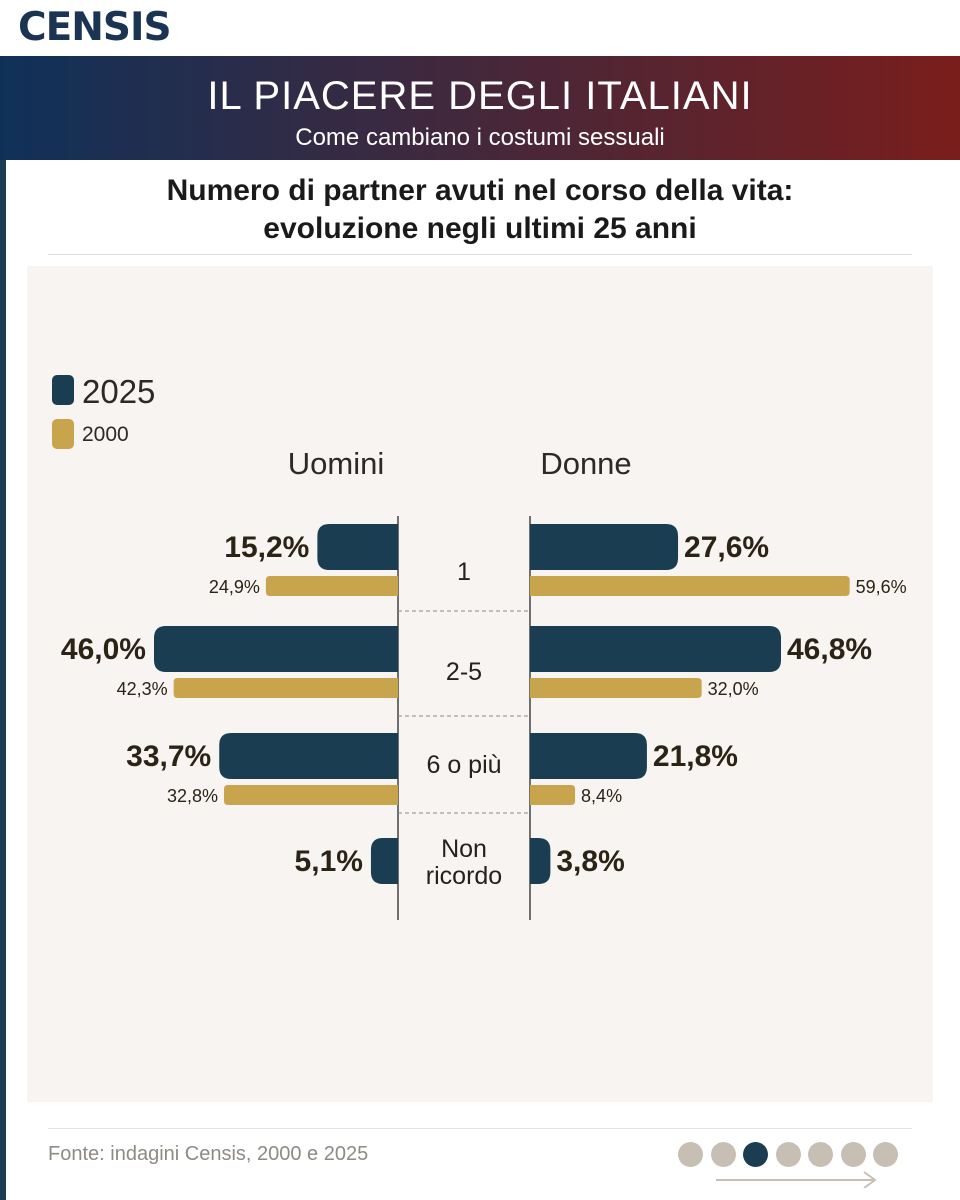 Image resolution: width=960 pixels, height=1200 pixels. I want to click on value-label-uomini-2000: 42,3%, so click(142, 689).